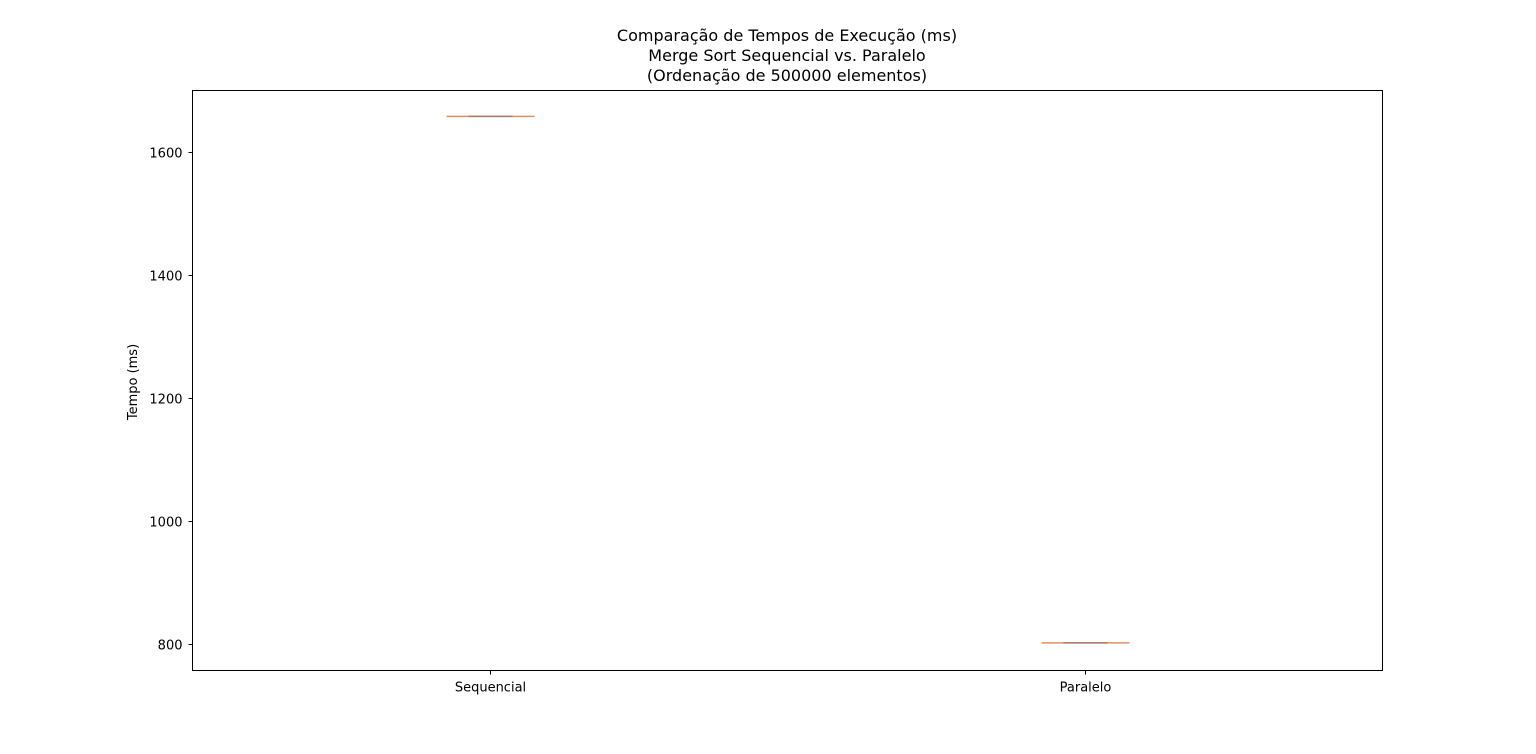  What do you see at coordinates (165, 277) in the screenshot?
I see `y-tick-label: 1400` at bounding box center [165, 277].